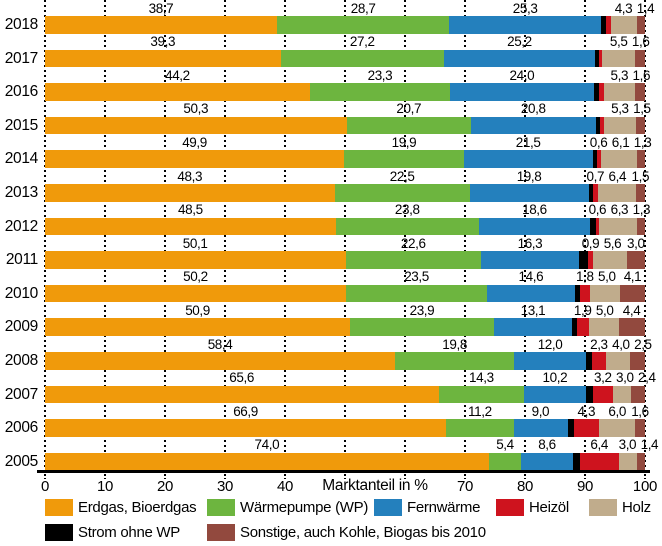  Describe the element at coordinates (627, 445) in the screenshot. I see `value-label: 3,0` at that location.